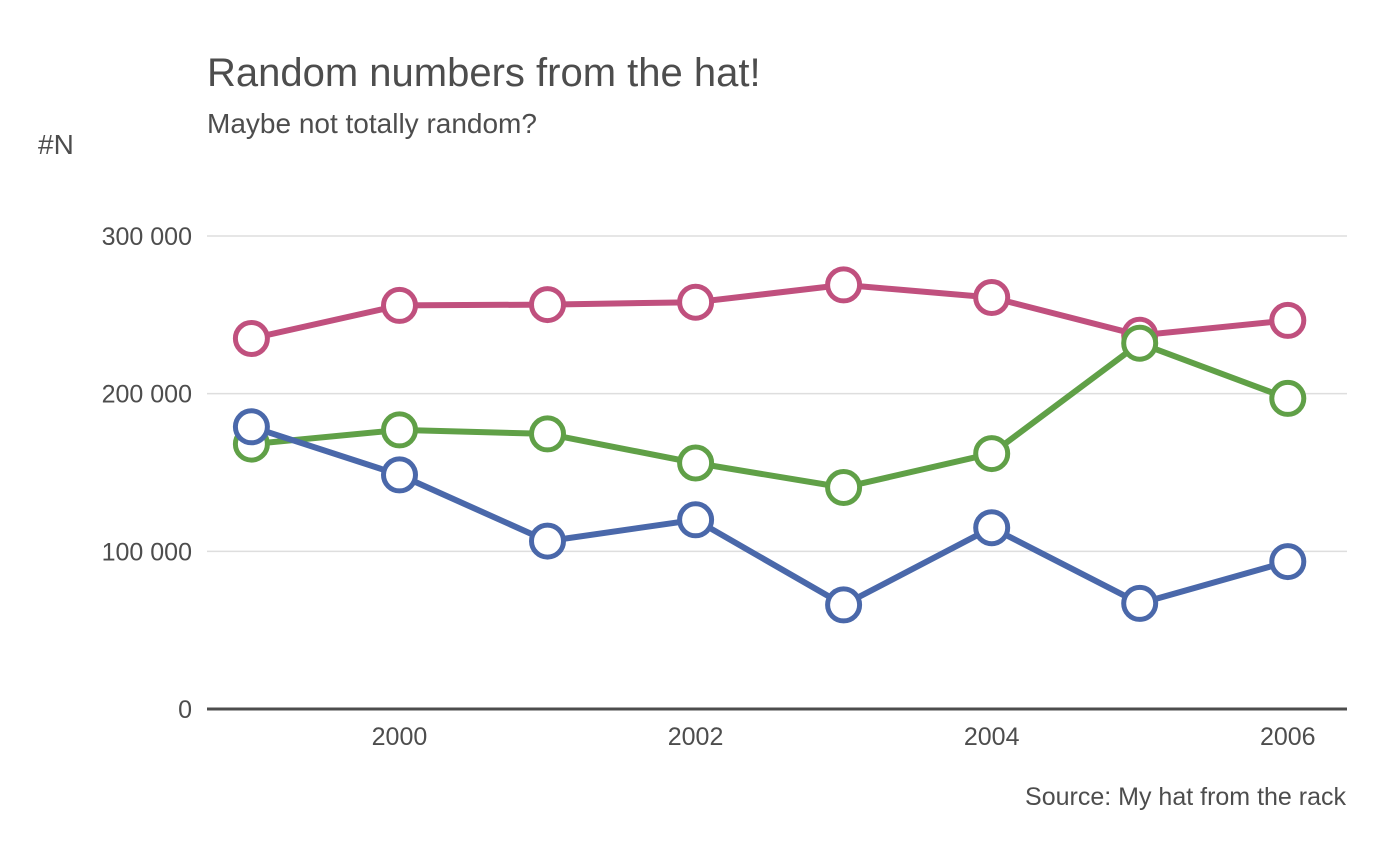  I want to click on chart-caption: Source: My hat from the rack, so click(1185, 797).